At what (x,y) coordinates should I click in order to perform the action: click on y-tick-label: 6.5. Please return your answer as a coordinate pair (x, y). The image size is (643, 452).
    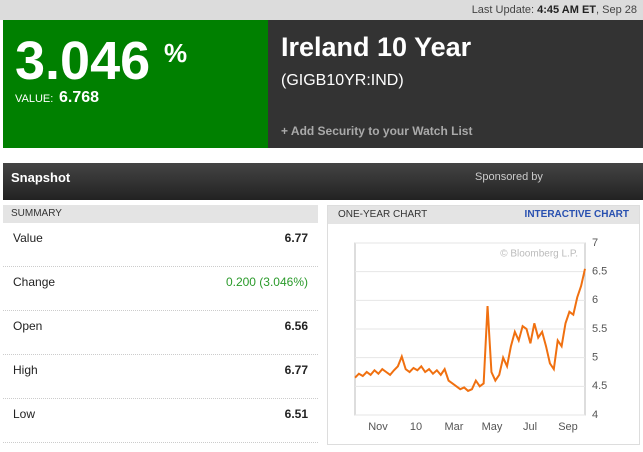
    Looking at the image, I should click on (599, 272).